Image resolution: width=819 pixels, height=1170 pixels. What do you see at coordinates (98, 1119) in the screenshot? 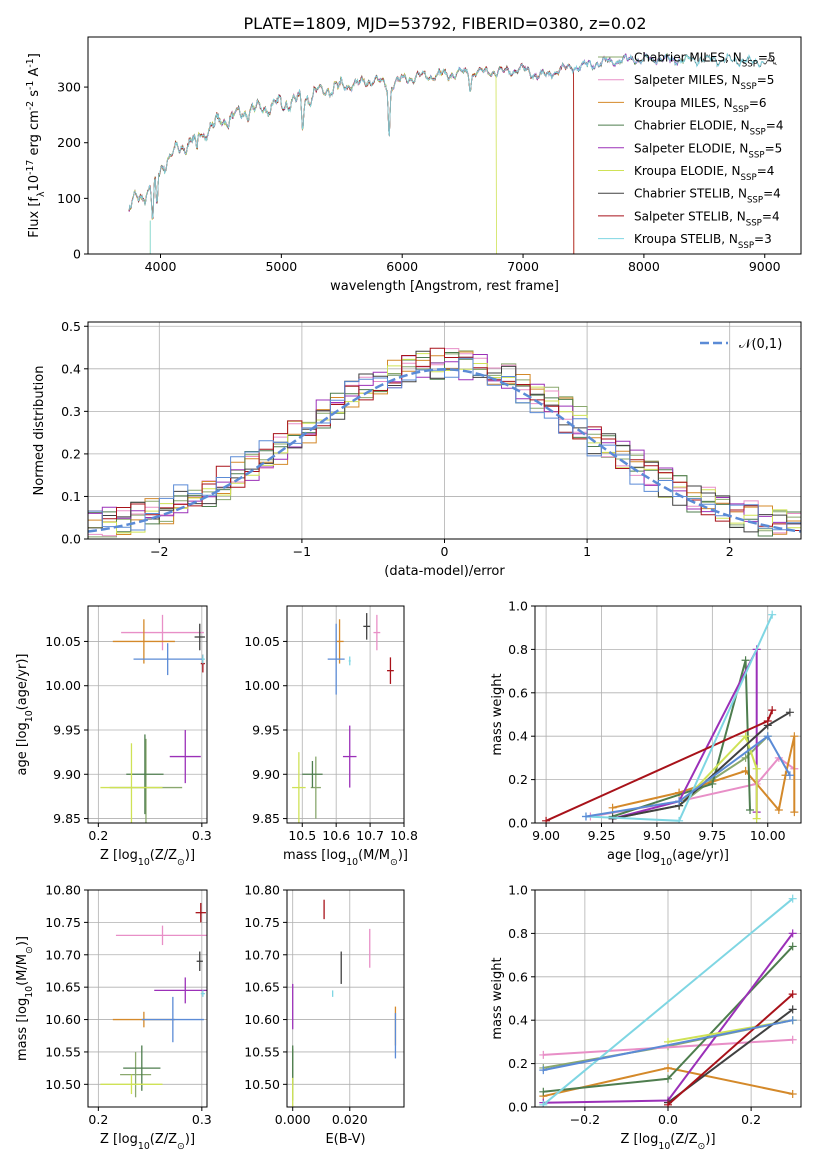
I see `x-tick-label: 0.2` at bounding box center [98, 1119].